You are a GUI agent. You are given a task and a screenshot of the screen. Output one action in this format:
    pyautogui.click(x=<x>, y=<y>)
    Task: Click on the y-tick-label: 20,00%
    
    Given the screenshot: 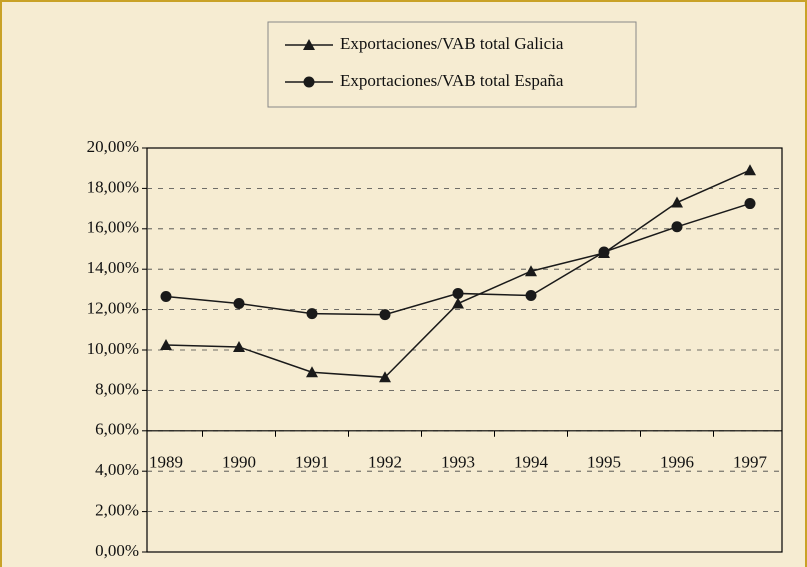 What is the action you would take?
    pyautogui.click(x=113, y=146)
    